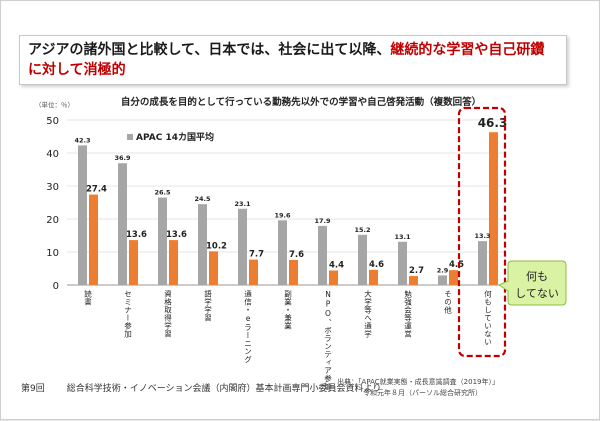 The width and height of the screenshot is (600, 421). Describe the element at coordinates (207, 306) in the screenshot. I see `category-label: 語学学習` at that location.